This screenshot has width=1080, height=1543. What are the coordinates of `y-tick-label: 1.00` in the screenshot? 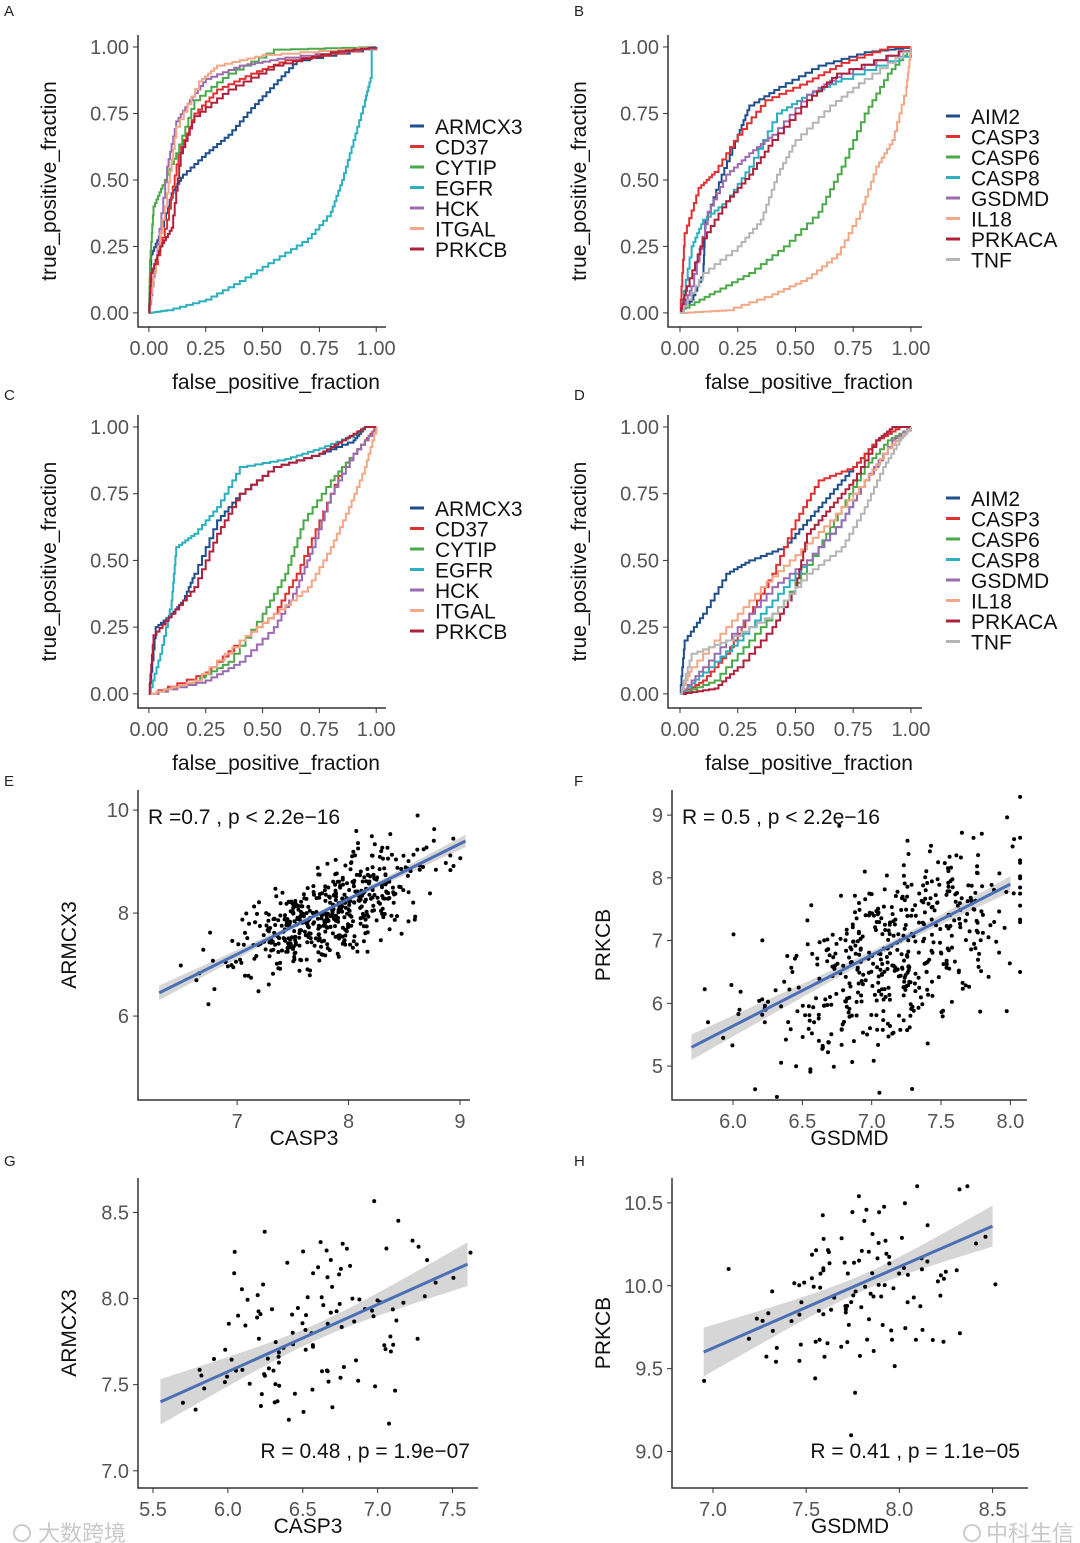 It's located at (639, 48).